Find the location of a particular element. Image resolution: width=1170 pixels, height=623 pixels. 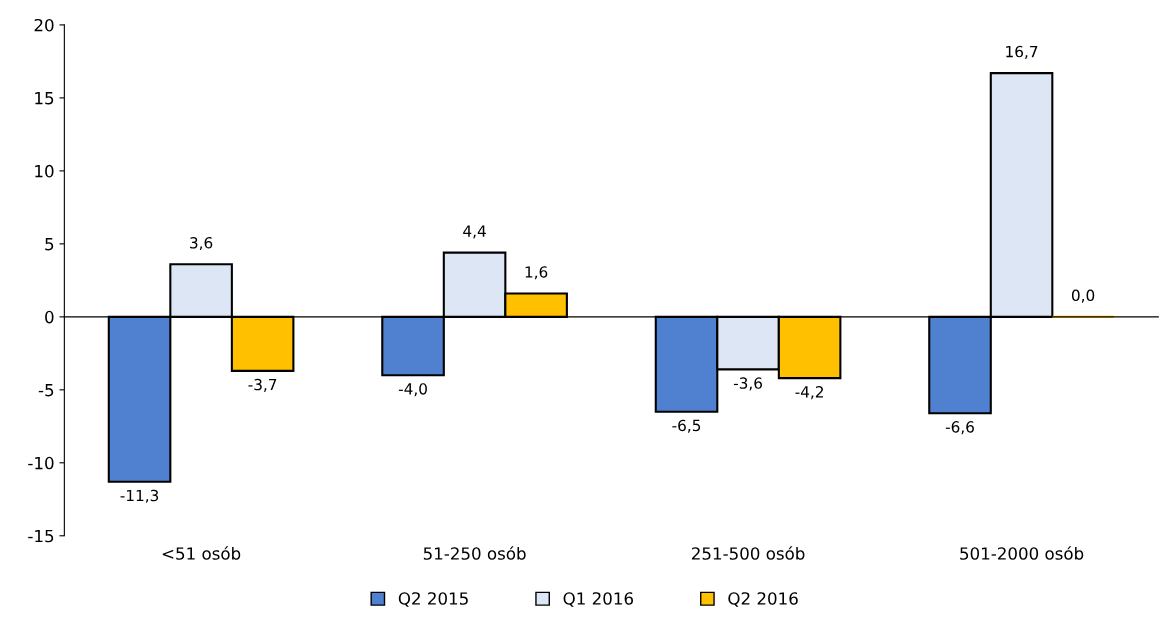

data-label: 0,0 is located at coordinates (1083, 296).